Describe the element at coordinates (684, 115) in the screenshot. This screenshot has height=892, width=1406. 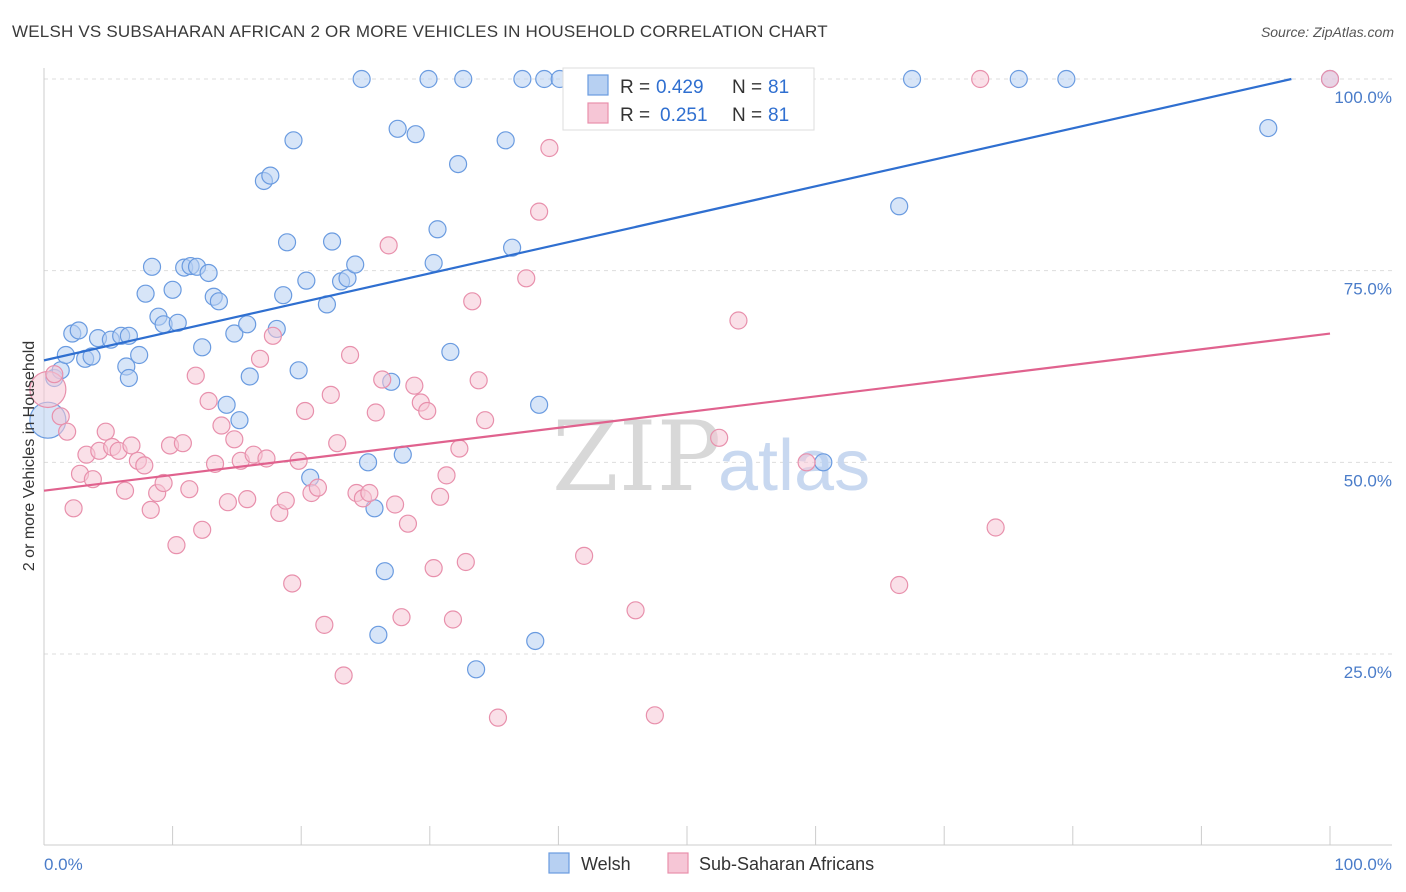
I see `legend-r-value-2: 0.251` at that location.